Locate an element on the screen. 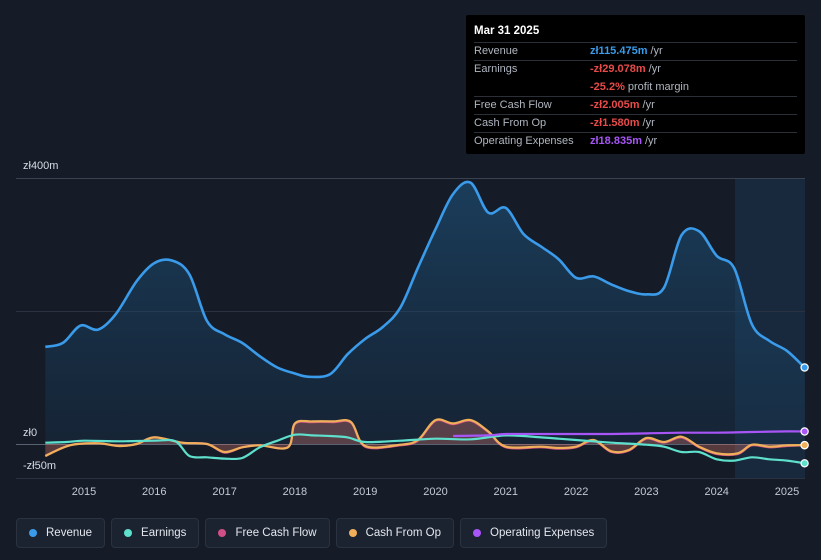 The image size is (821, 560). tooltip-row: -25.2% profit margin is located at coordinates (635, 87).